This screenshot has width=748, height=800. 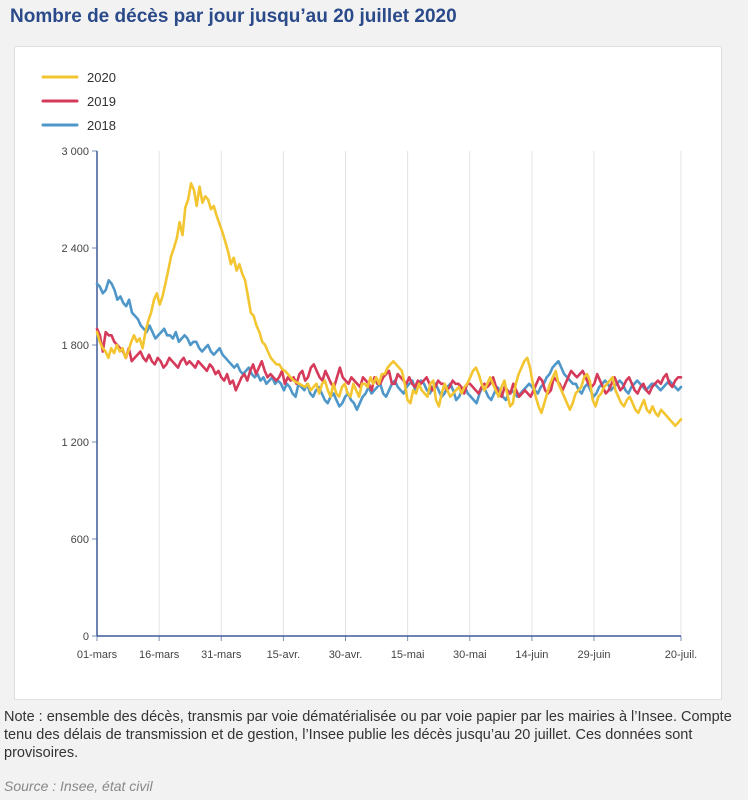 I want to click on legend-label-2019: 2019, so click(x=101, y=101).